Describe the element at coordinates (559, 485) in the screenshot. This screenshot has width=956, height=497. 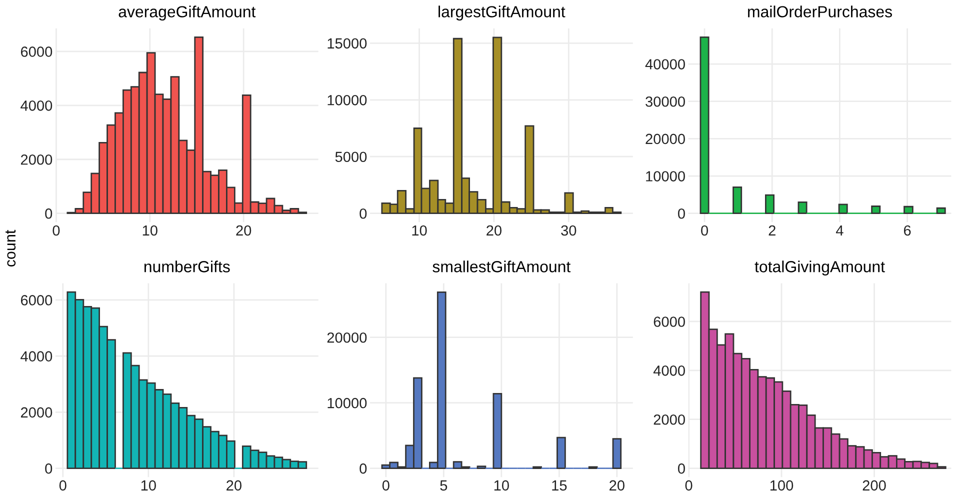
I see `x-tick-label: 15` at that location.